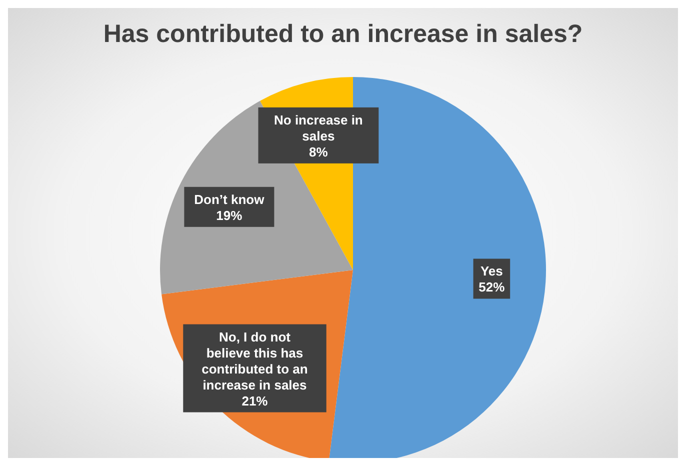  I want to click on data-label: 52%, so click(492, 287).